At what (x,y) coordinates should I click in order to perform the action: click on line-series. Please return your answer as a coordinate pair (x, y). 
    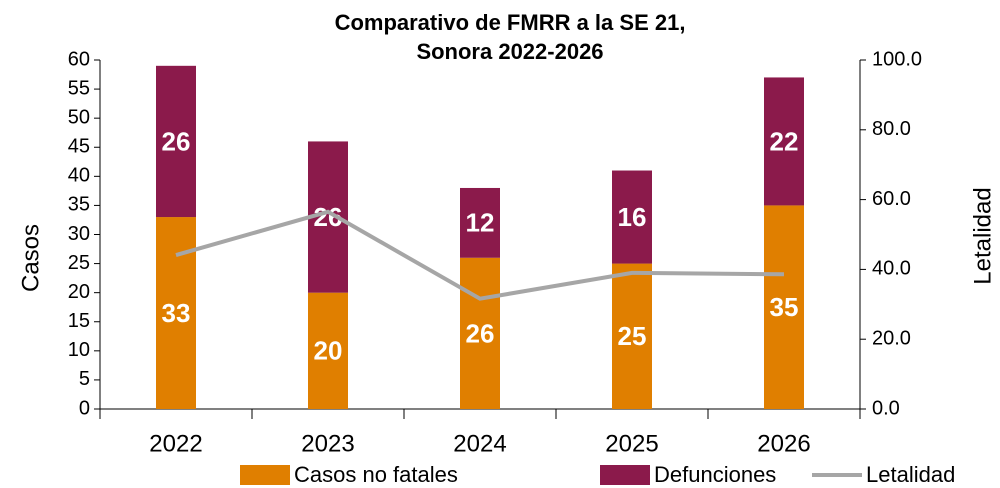
    Looking at the image, I should click on (480, 255).